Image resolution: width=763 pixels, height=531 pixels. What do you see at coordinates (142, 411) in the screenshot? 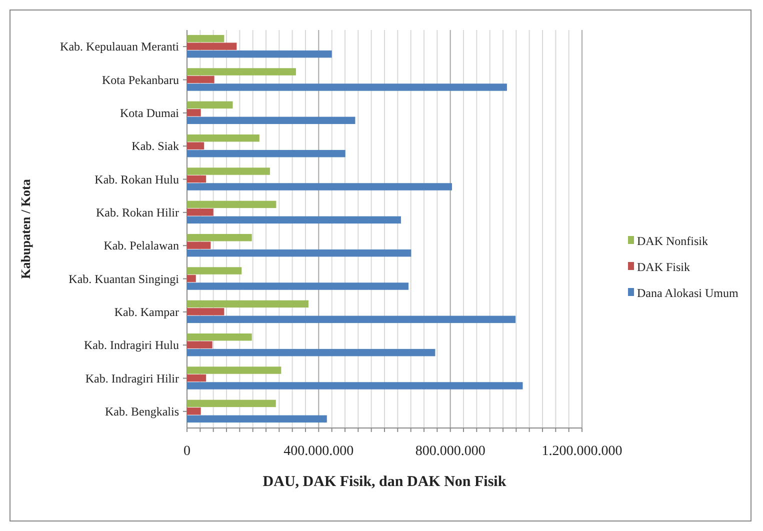
I see `y-tick-label: Kab. Bengkalis` at bounding box center [142, 411].